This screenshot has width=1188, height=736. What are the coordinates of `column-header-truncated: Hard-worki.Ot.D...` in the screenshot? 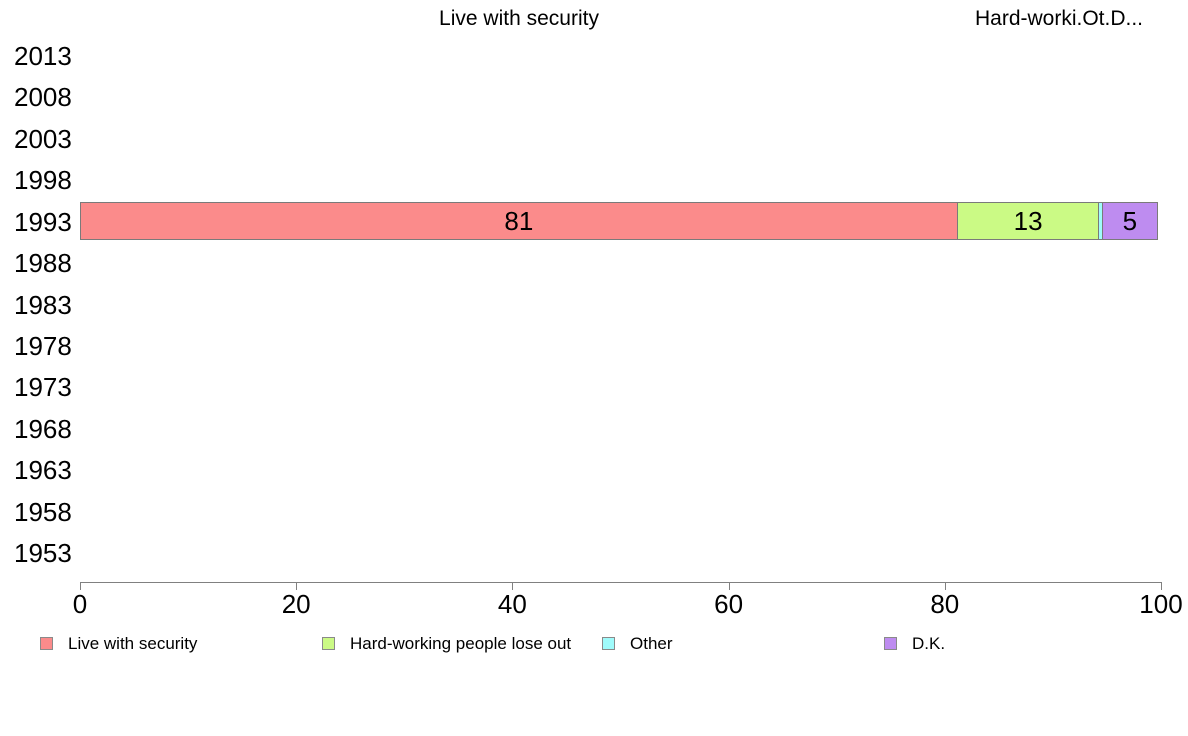 It's located at (1059, 18).